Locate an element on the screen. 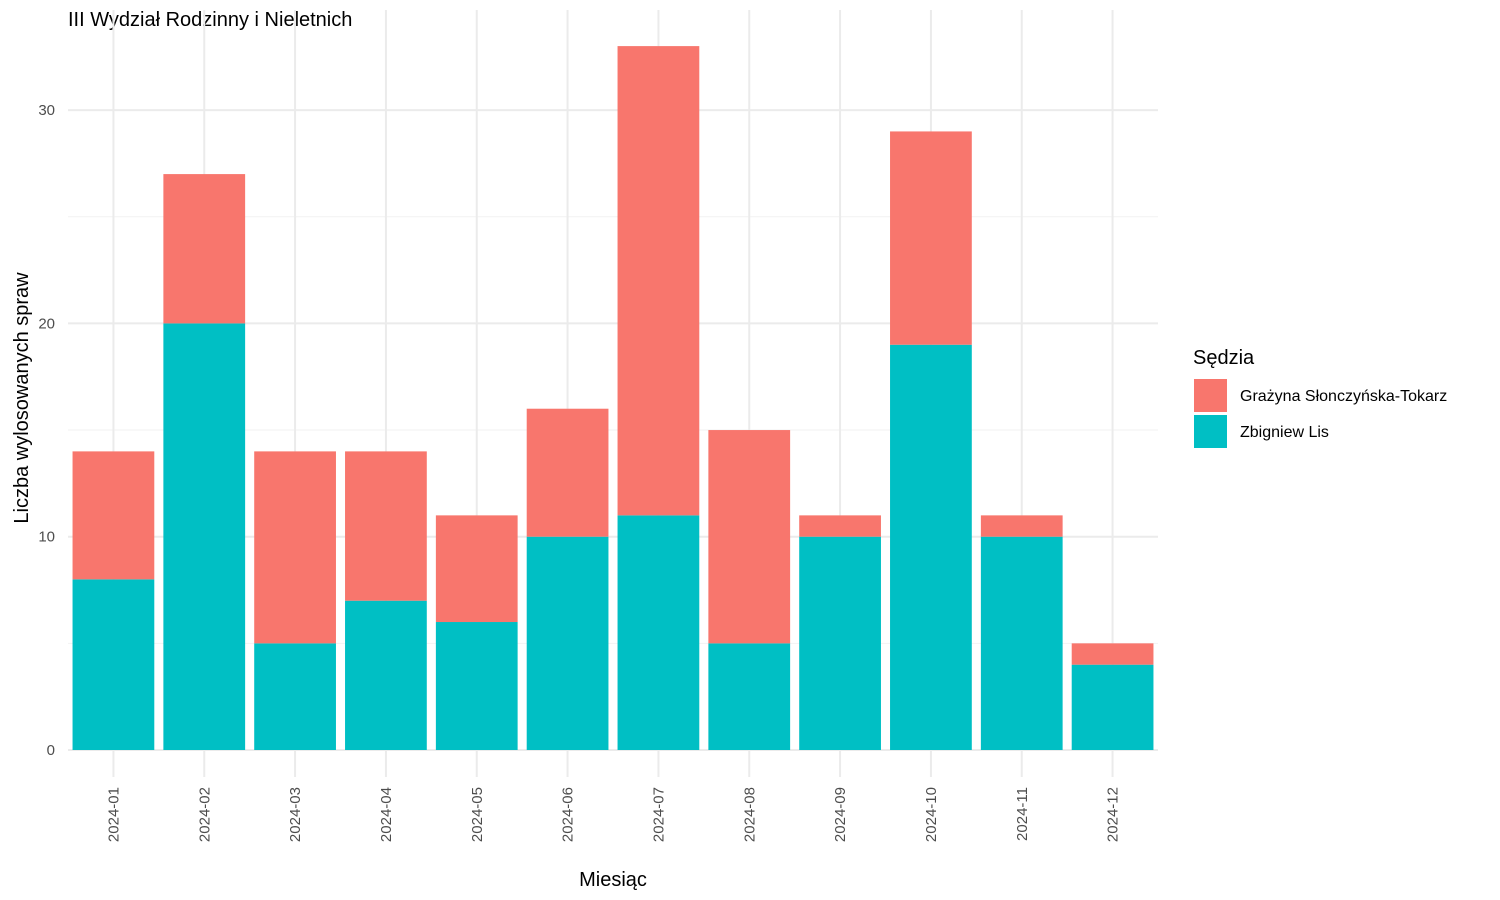 The image size is (1500, 900). y-tick-label: 10 is located at coordinates (46, 537).